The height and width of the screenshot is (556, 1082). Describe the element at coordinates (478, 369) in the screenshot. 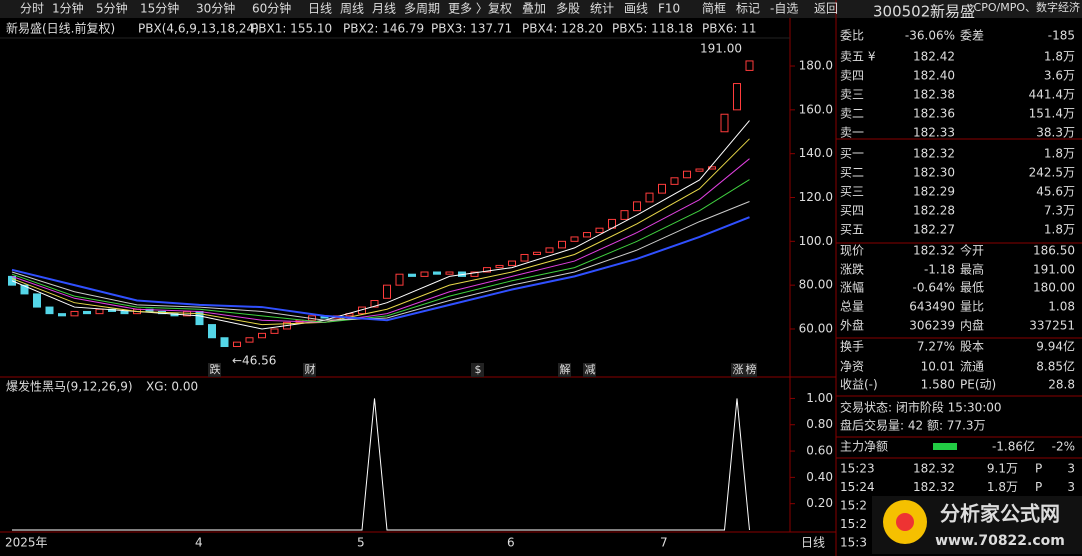

I see `event-marker: $` at that location.